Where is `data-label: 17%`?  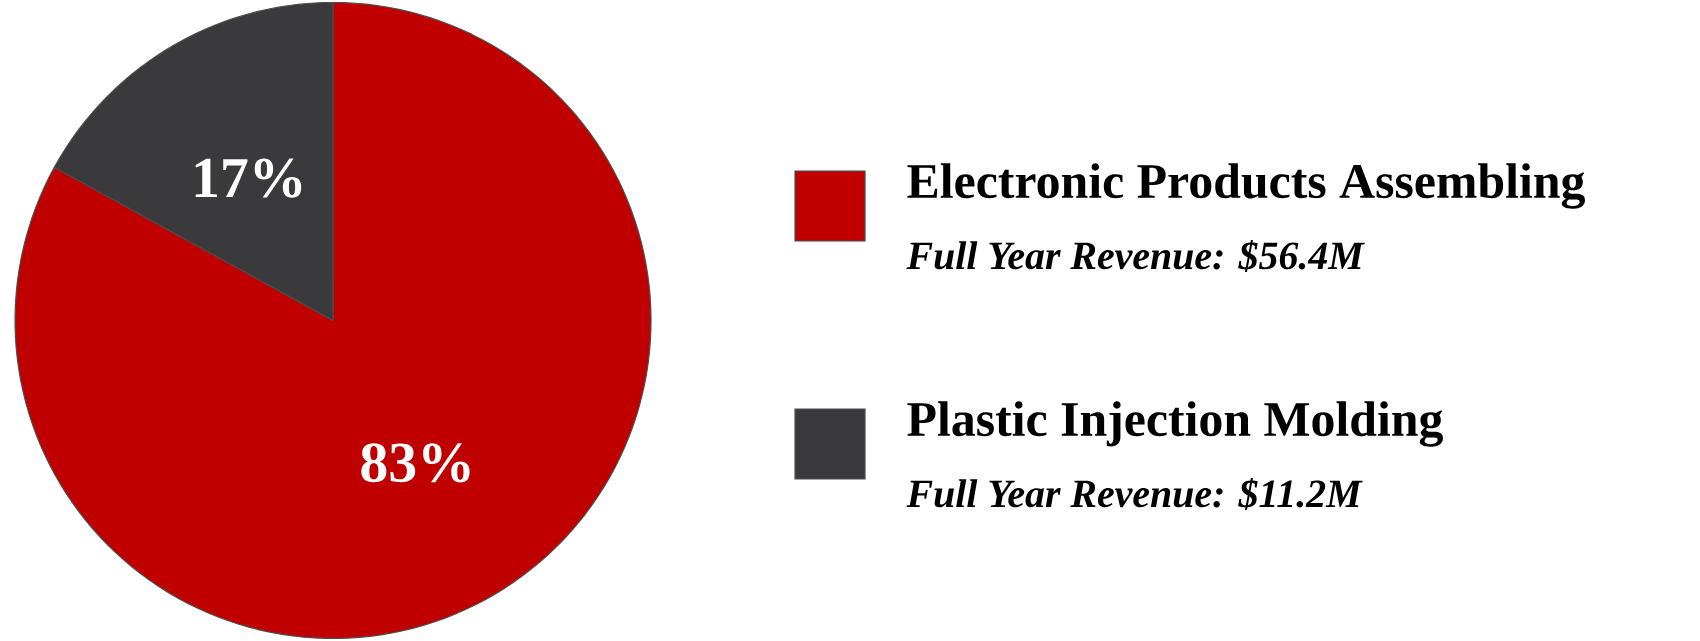
data-label: 17% is located at coordinates (248, 178).